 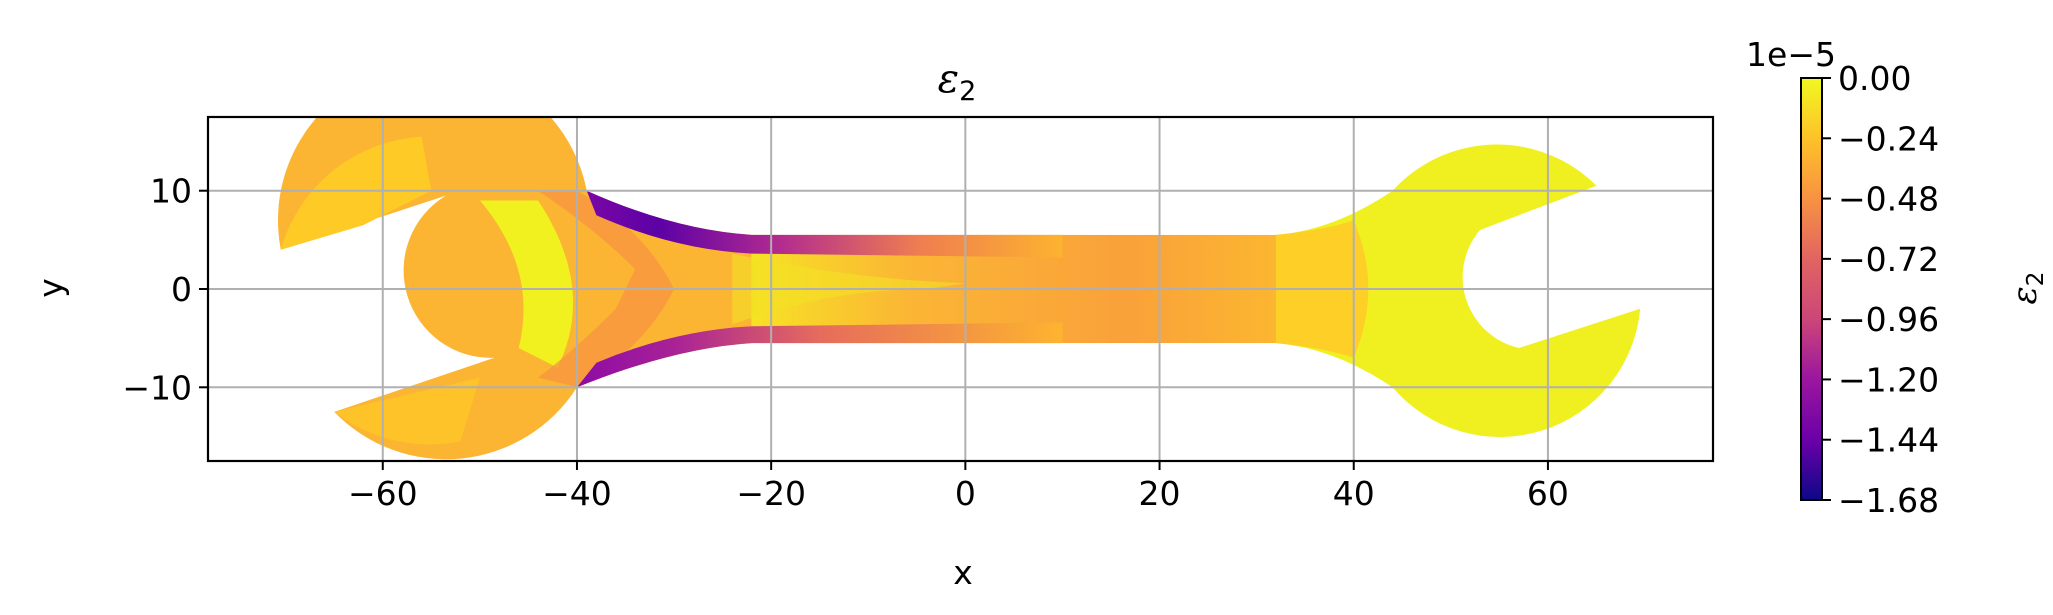 What do you see at coordinates (1458, 290) in the screenshot?
I see `right-wrench-head` at bounding box center [1458, 290].